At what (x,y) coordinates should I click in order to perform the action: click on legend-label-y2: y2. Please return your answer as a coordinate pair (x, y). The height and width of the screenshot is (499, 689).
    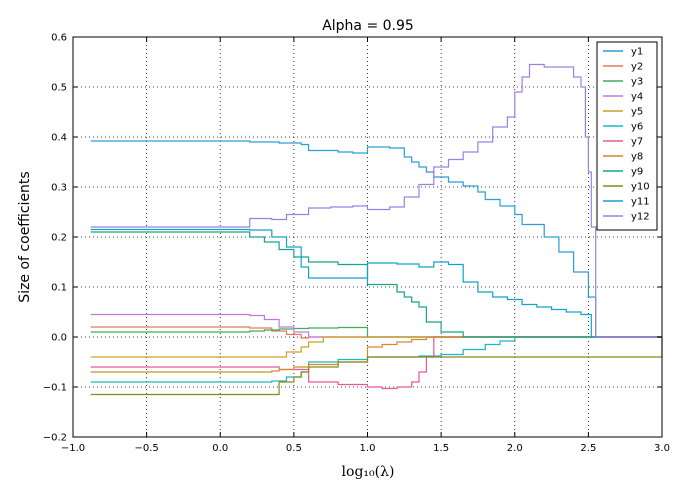
    Looking at the image, I should click on (637, 67).